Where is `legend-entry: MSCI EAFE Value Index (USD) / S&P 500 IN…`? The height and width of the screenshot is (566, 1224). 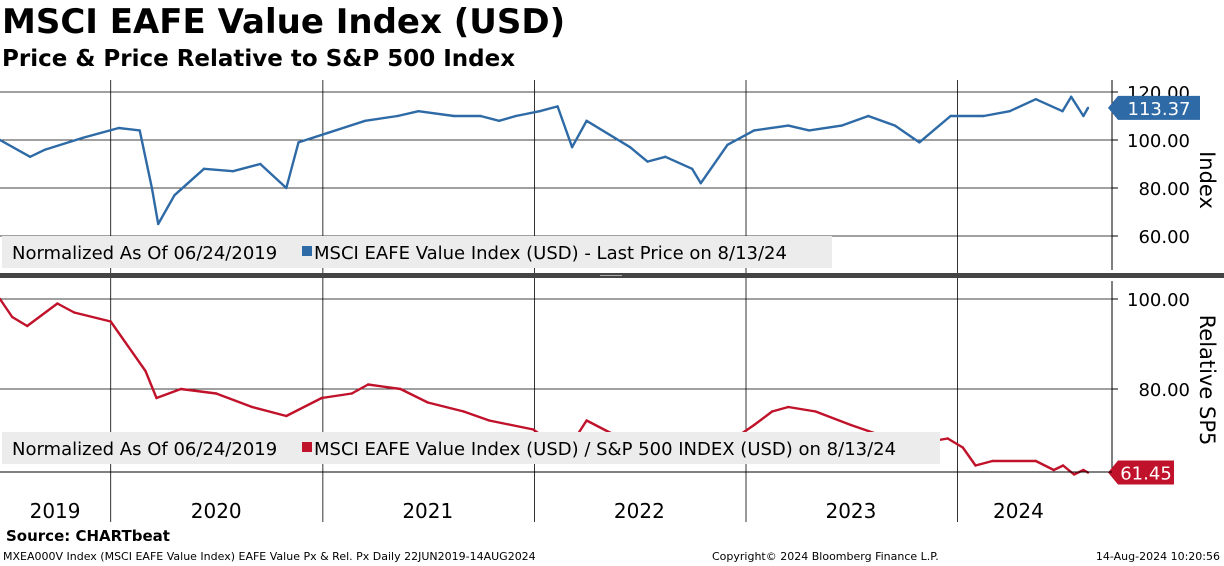
legend-entry: MSCI EAFE Value Index (USD) / S&P 500 IN… is located at coordinates (605, 449).